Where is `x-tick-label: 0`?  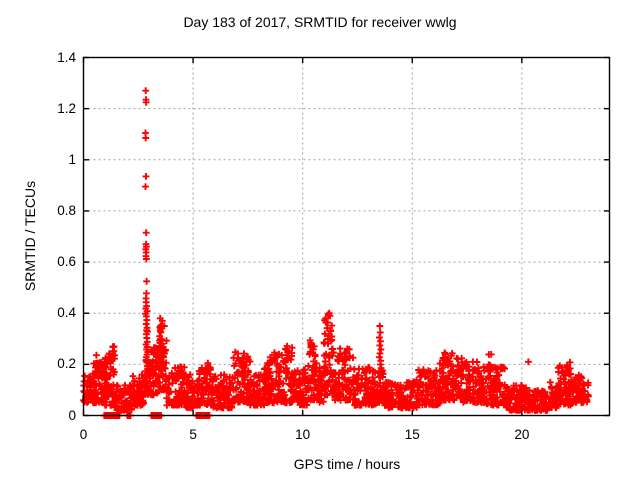 x-tick-label: 0 is located at coordinates (83, 434).